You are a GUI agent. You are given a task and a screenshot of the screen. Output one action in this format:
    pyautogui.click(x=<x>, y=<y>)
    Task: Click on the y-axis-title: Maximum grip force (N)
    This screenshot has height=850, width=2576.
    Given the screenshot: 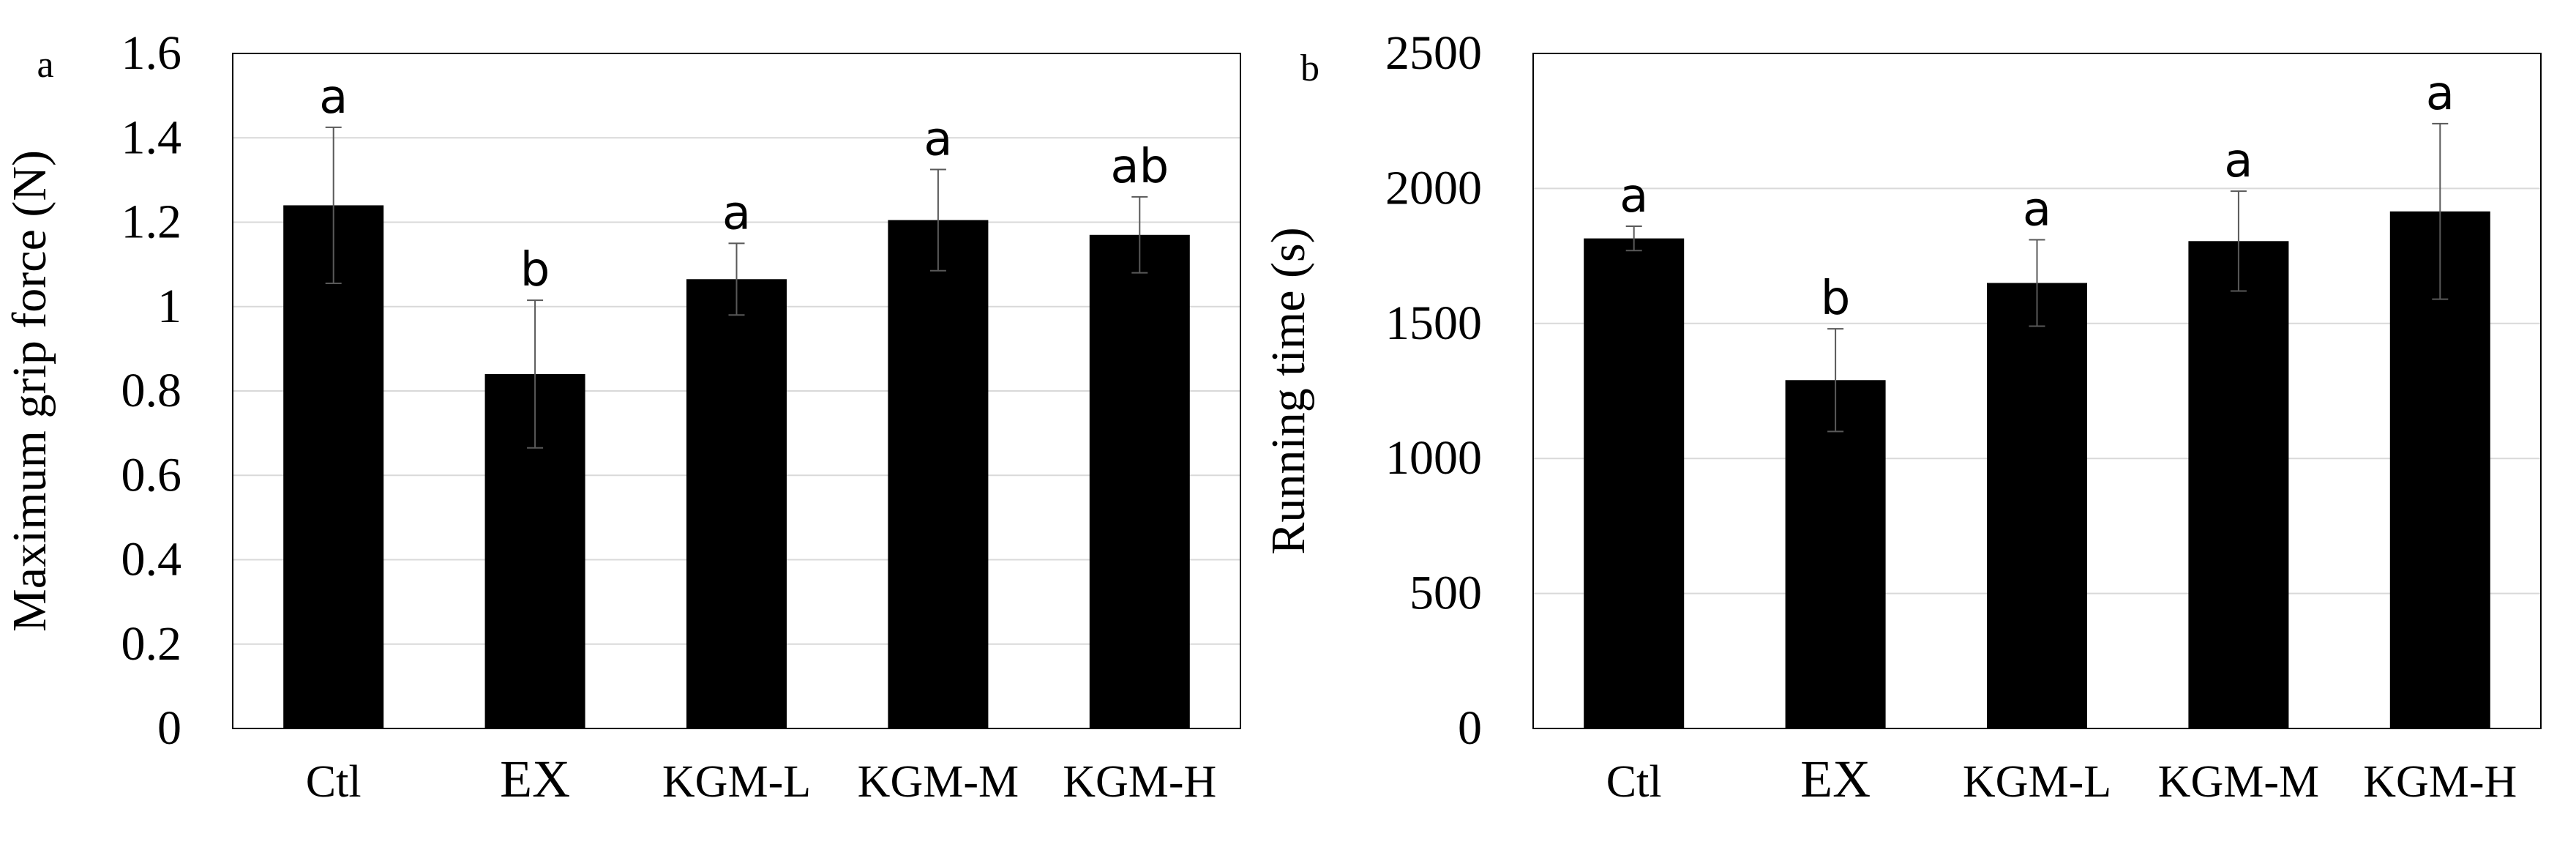 What is the action you would take?
    pyautogui.click(x=29, y=391)
    